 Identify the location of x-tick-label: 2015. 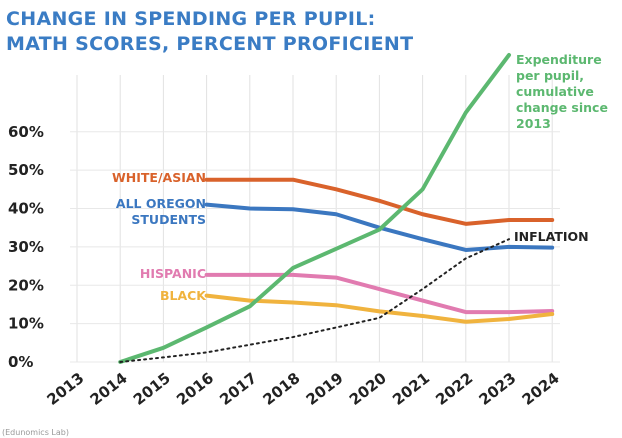
(152, 389).